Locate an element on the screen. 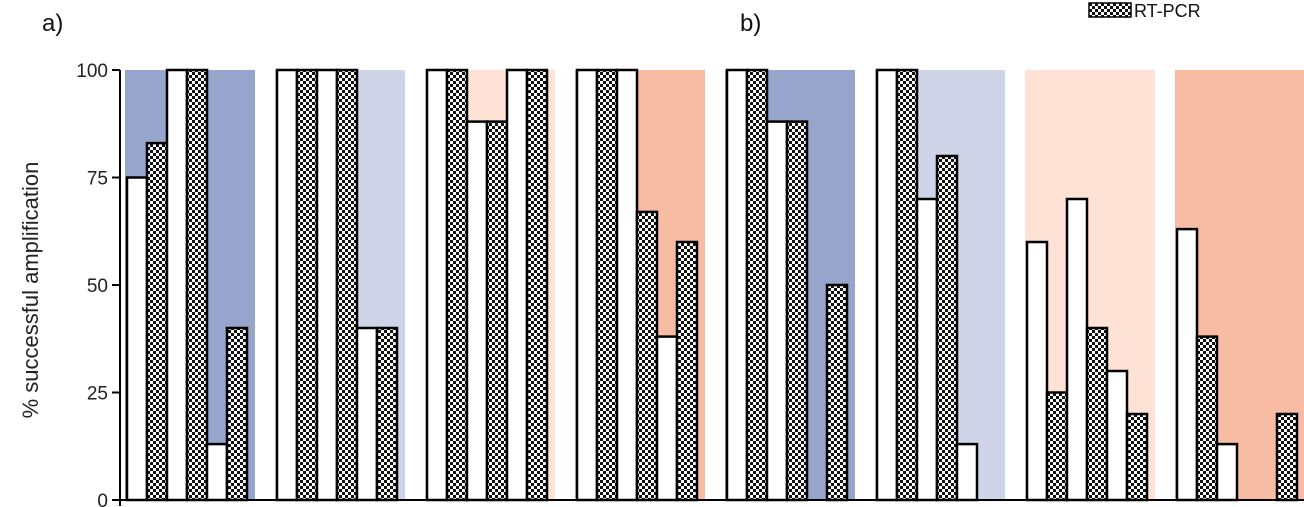  y-tick-label-100: 100 is located at coordinates (92, 71).